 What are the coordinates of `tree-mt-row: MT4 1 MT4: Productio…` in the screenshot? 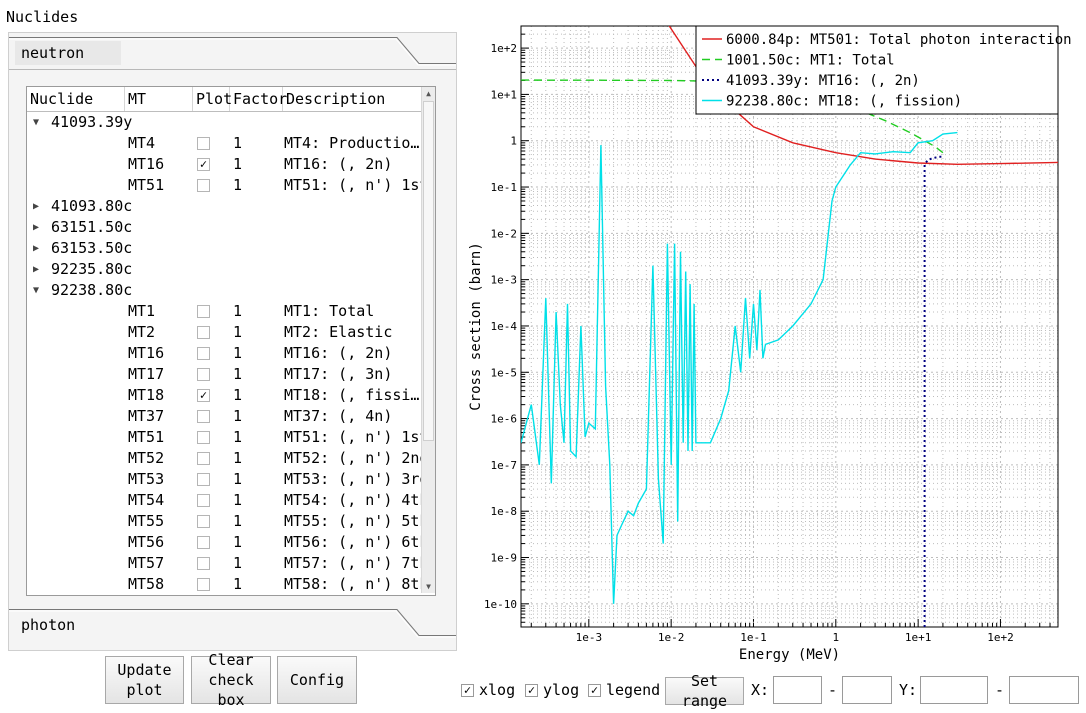 It's located at (224, 143).